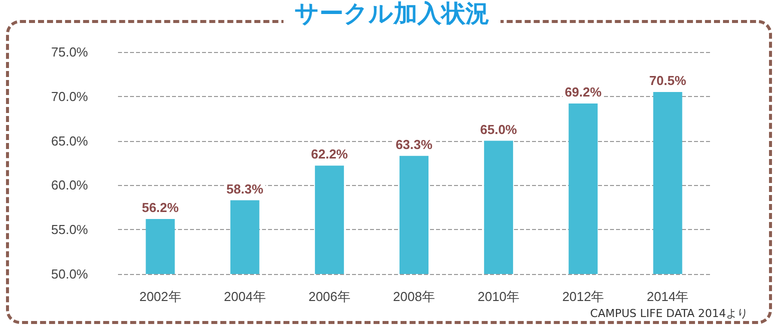 The width and height of the screenshot is (784, 332). I want to click on x-tick-label: 2012年, so click(583, 296).